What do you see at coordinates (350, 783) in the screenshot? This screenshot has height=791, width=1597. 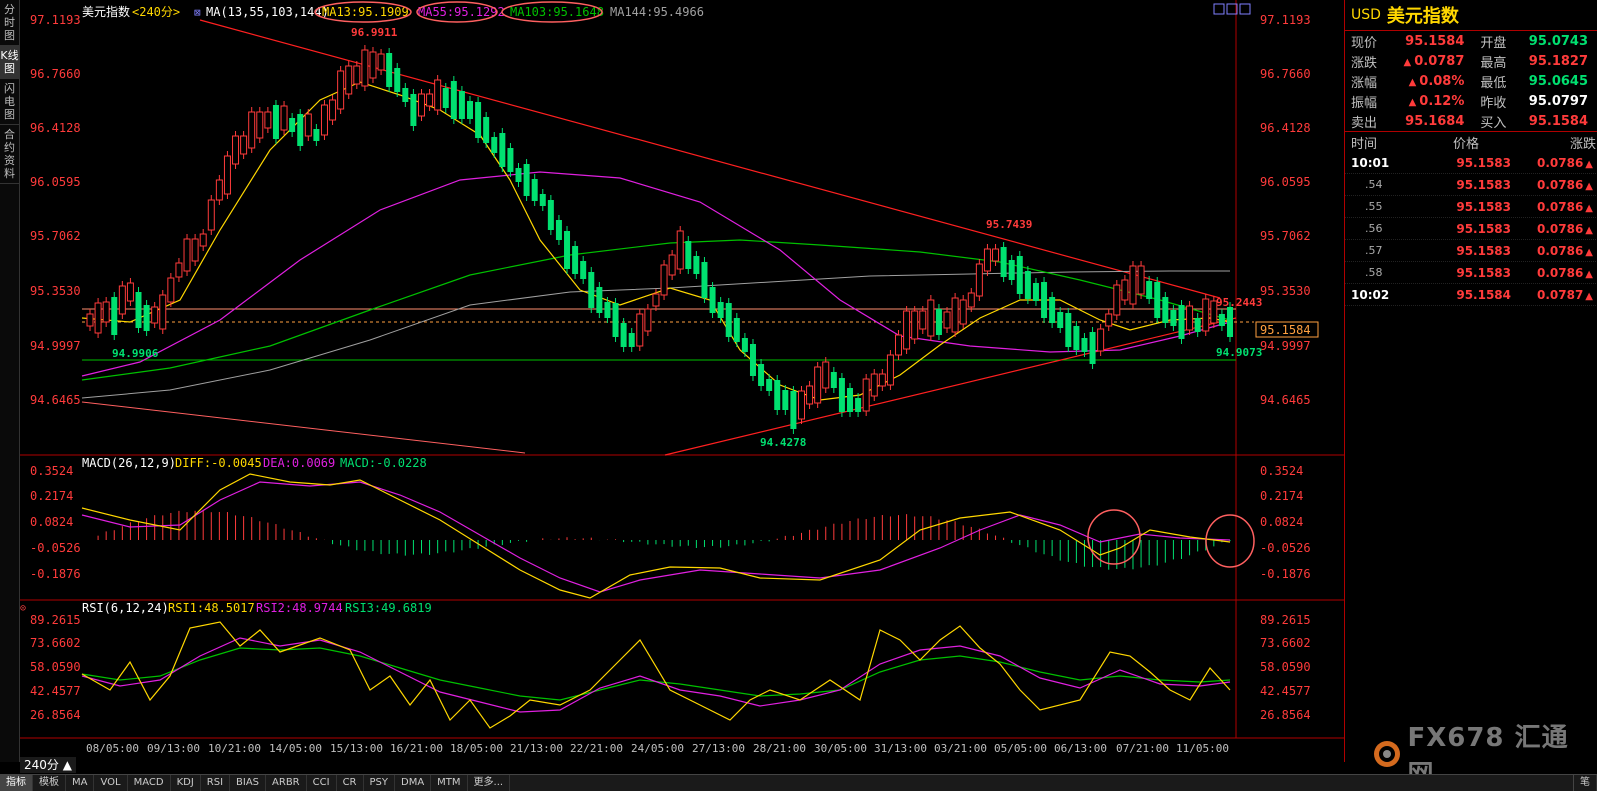 I see `indicator-tab: CR` at bounding box center [350, 783].